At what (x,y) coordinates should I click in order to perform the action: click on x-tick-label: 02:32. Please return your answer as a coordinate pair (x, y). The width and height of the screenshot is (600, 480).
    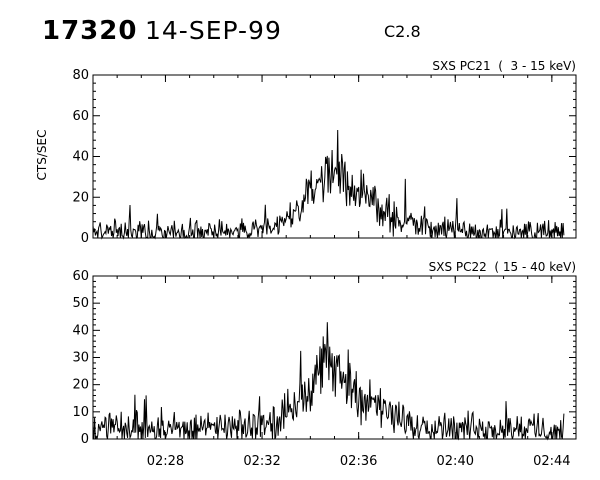
    Looking at the image, I should click on (261, 461).